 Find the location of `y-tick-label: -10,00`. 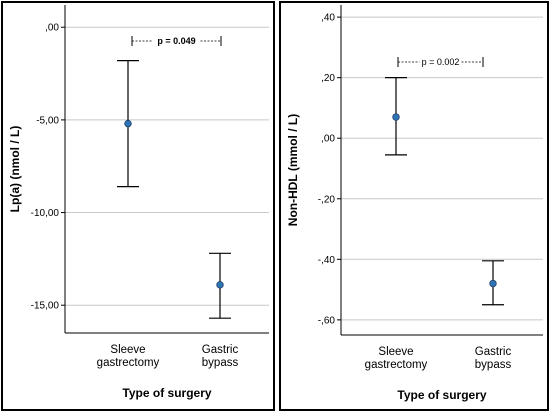

y-tick-label: -10,00 is located at coordinates (45, 213).